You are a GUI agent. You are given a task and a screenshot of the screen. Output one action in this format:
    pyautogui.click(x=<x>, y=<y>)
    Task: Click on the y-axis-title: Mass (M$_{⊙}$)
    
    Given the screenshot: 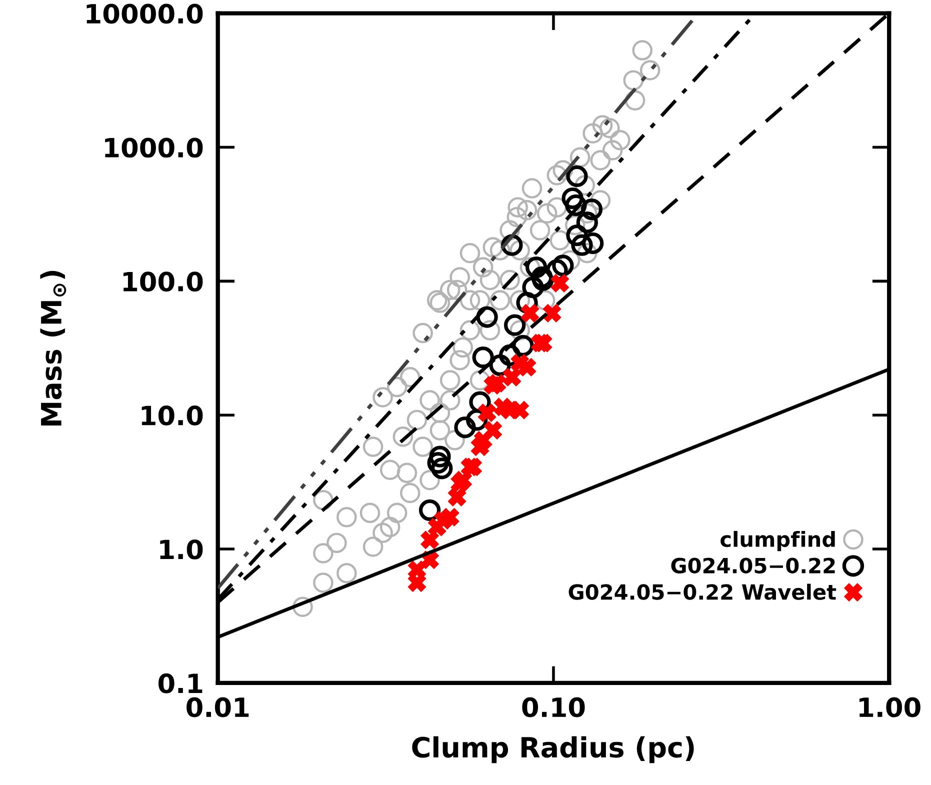 What is the action you would take?
    pyautogui.click(x=53, y=348)
    